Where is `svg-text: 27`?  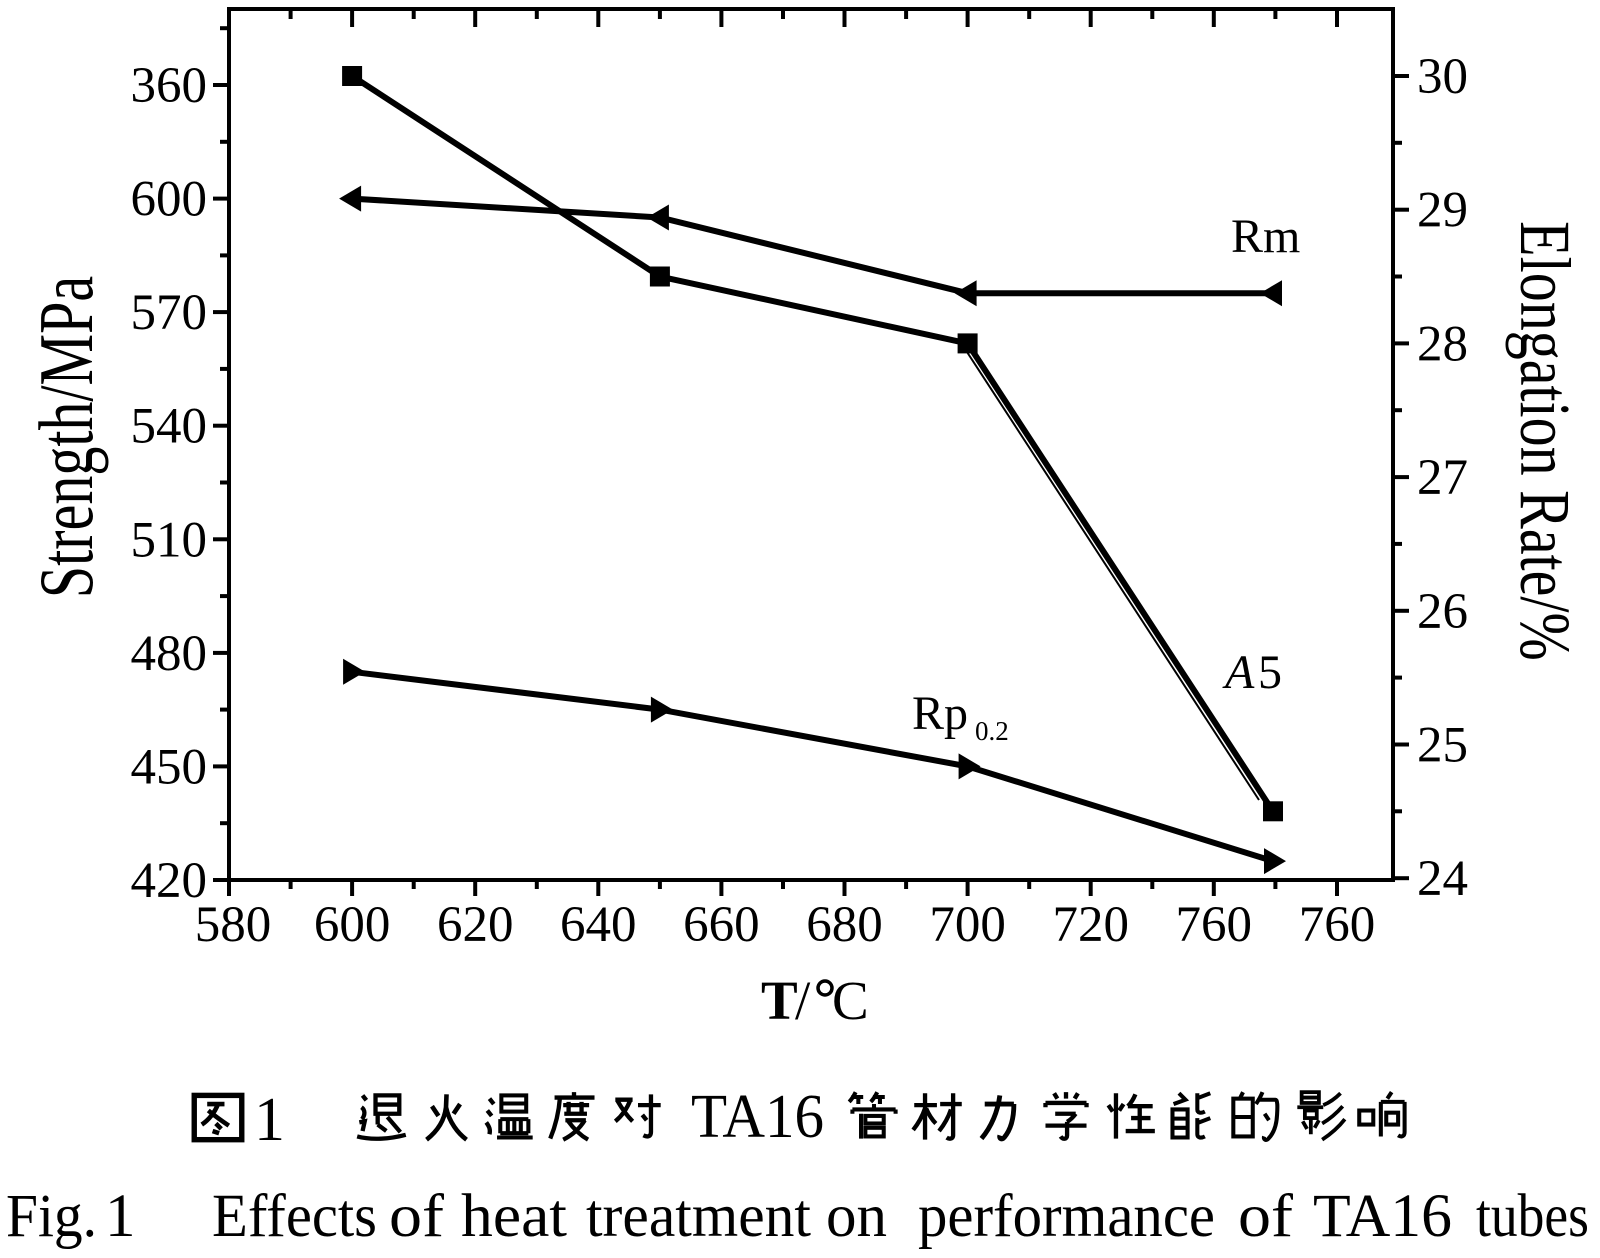 svg-text: 27 is located at coordinates (1442, 478).